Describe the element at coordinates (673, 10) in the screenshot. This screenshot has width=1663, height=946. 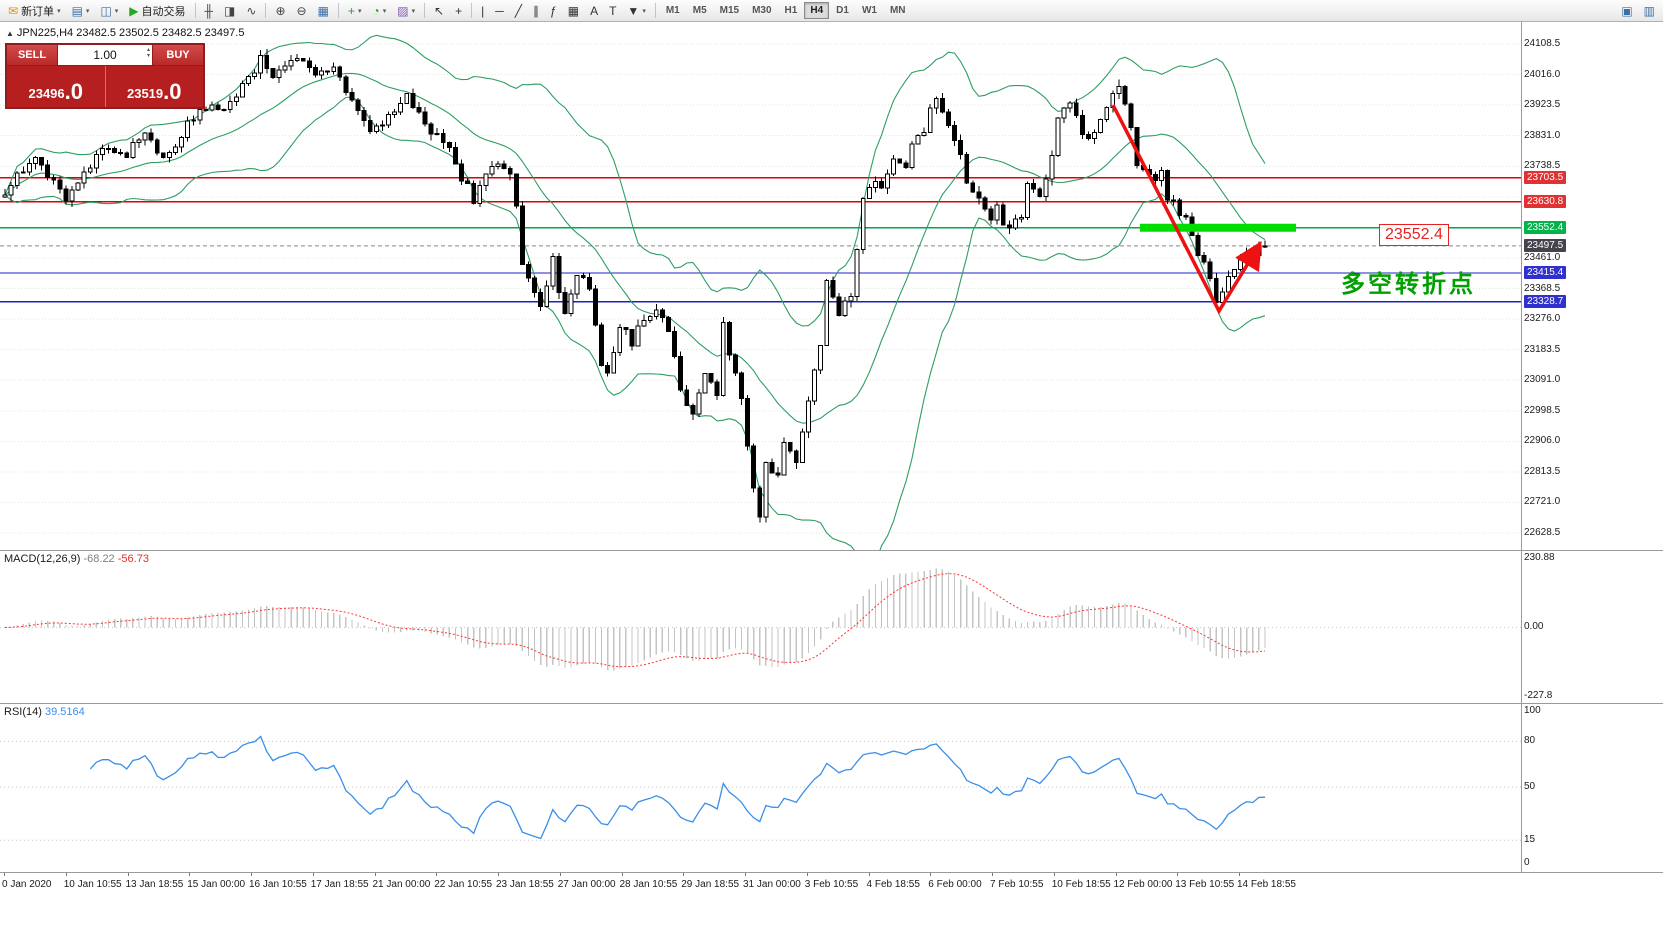
I see `timeframe-m1-button: M1` at that location.